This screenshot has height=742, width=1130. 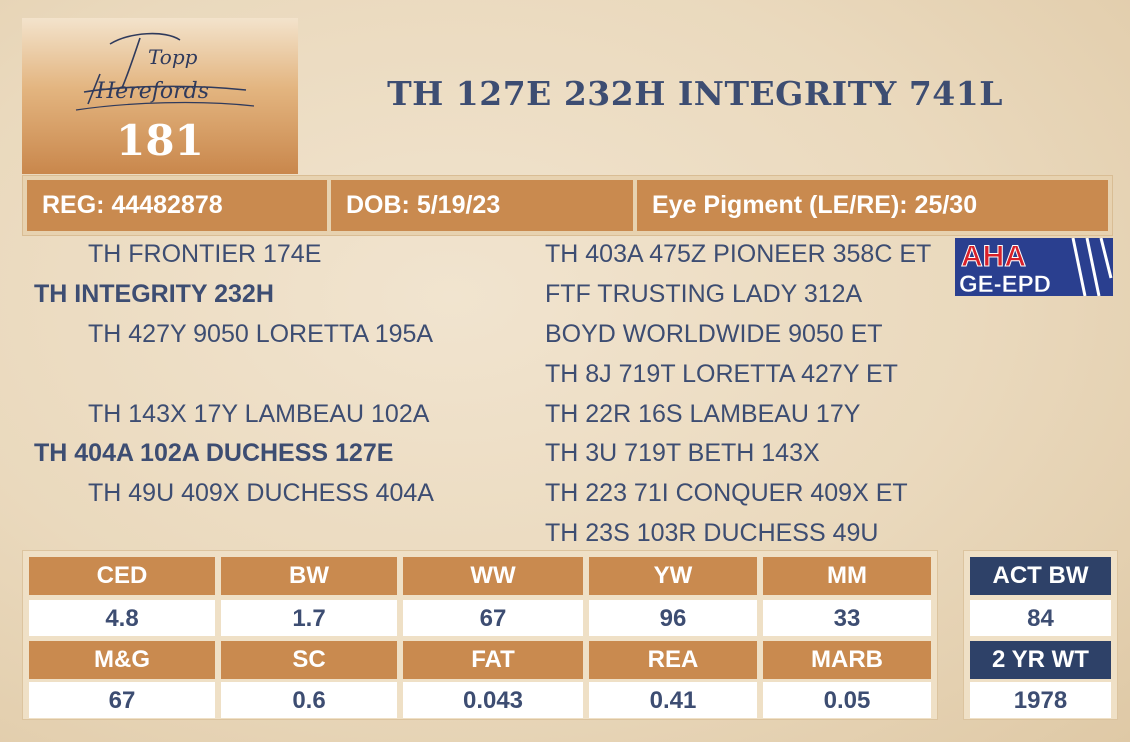 I want to click on epd-value-mm: 33, so click(x=847, y=618).